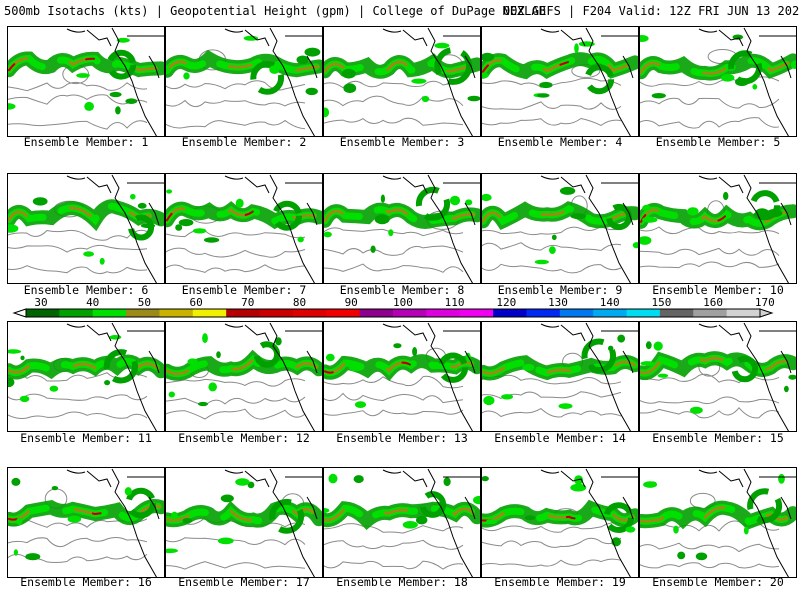 This screenshot has height=600, width=800. I want to click on ensemble-member-label: Ensemble Member: 18, so click(402, 582).